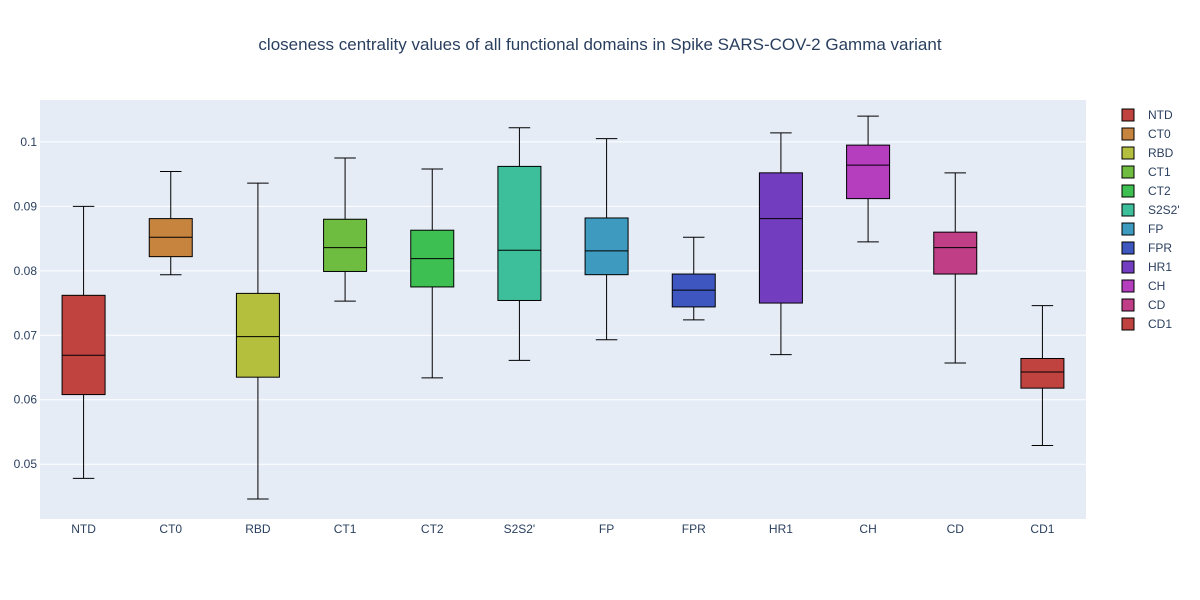 This screenshot has width=1200, height=600. Describe the element at coordinates (1146, 172) in the screenshot. I see `legend-item: CT1` at that location.